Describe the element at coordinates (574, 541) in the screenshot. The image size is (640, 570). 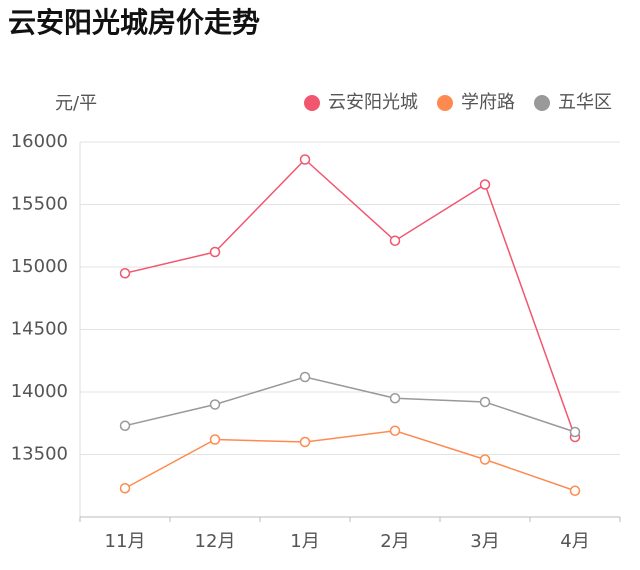
I see `x-tick-label: 4月` at that location.